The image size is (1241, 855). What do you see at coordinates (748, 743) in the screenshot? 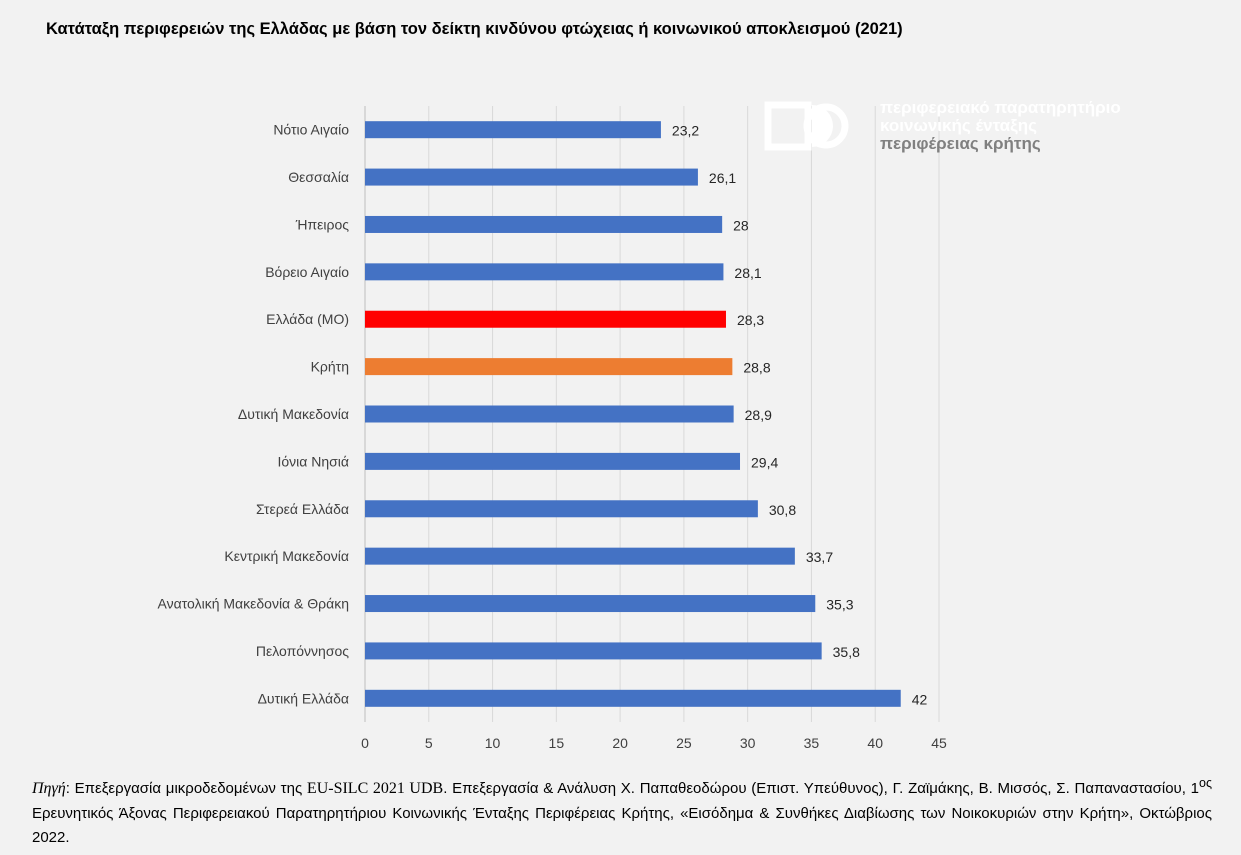
I see `x-tick-label: 30` at bounding box center [748, 743].